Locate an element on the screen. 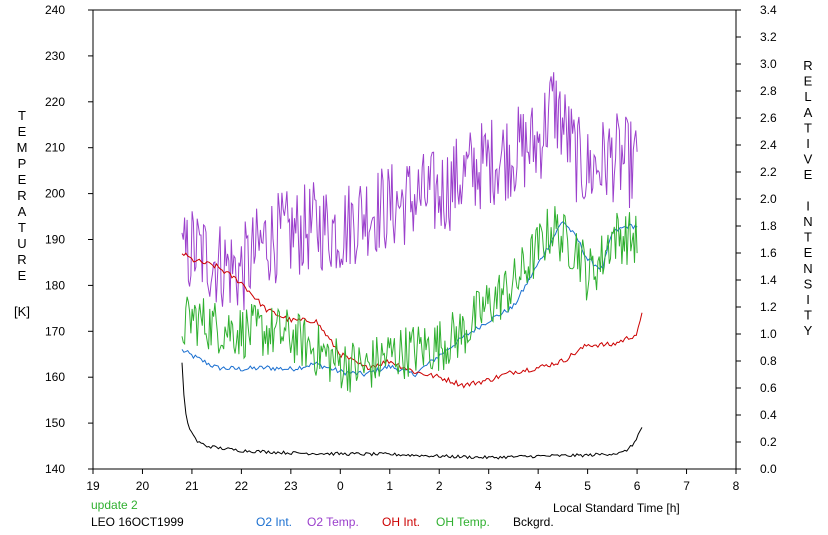 This screenshot has width=828, height=535. y-right-tick-label: 3.4 is located at coordinates (768, 10).